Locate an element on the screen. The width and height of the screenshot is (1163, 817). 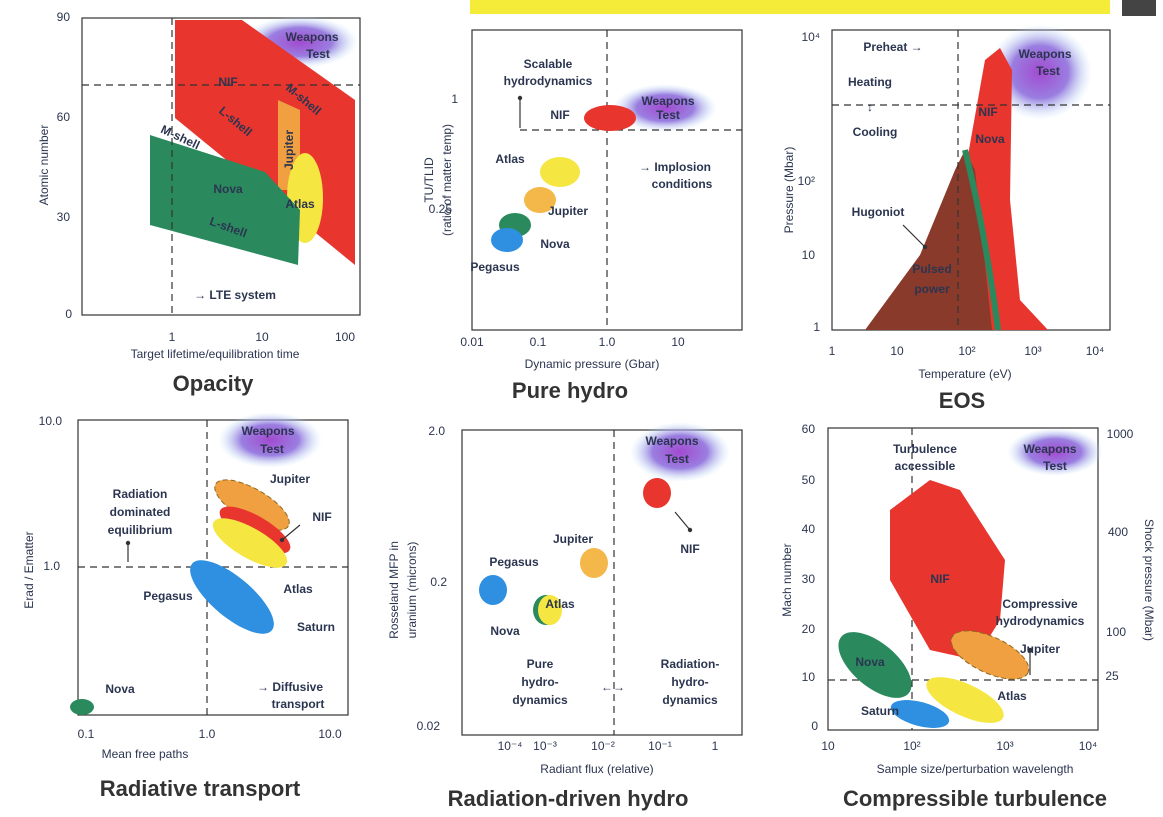
region-label: Compressive is located at coordinates (1040, 604).